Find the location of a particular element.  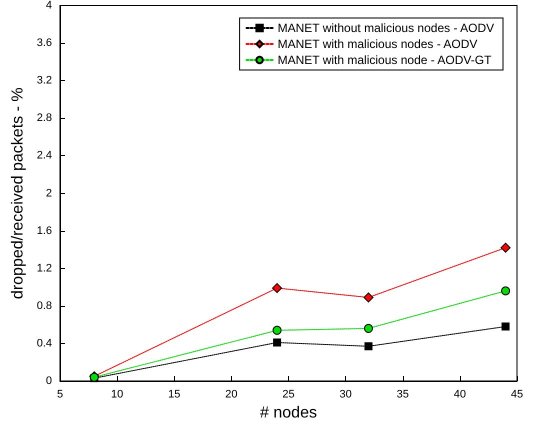

y-tick-label: 2.4 is located at coordinates (44, 156).